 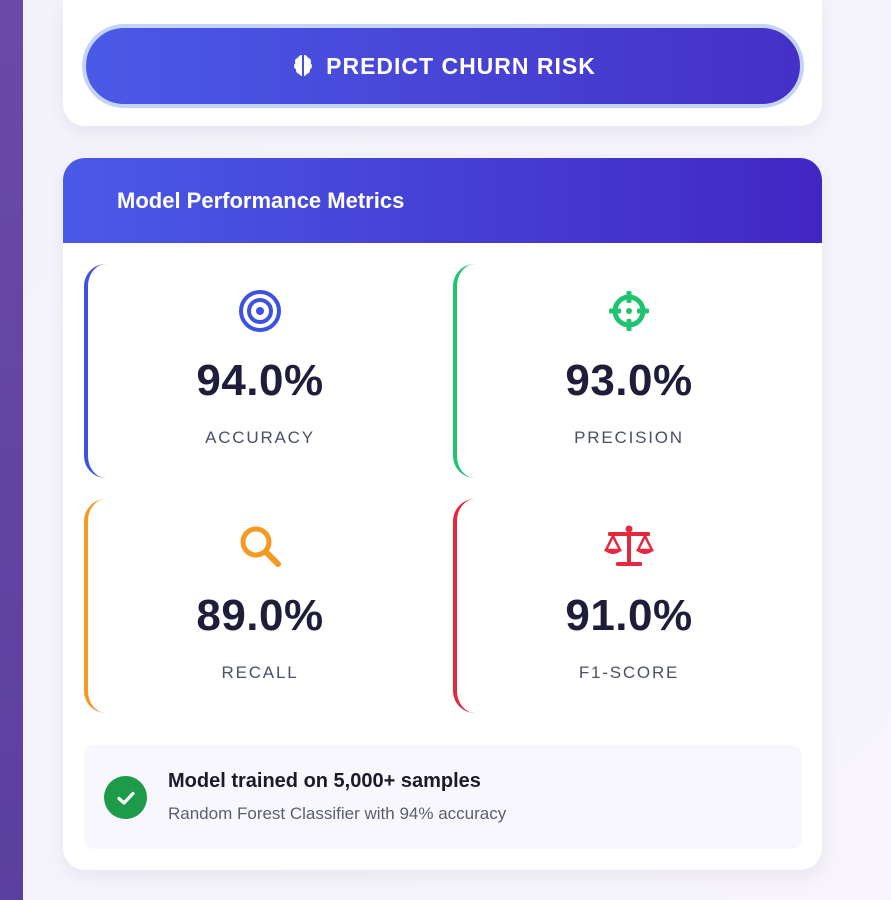 I want to click on metric-value: 89.0%, so click(x=260, y=615).